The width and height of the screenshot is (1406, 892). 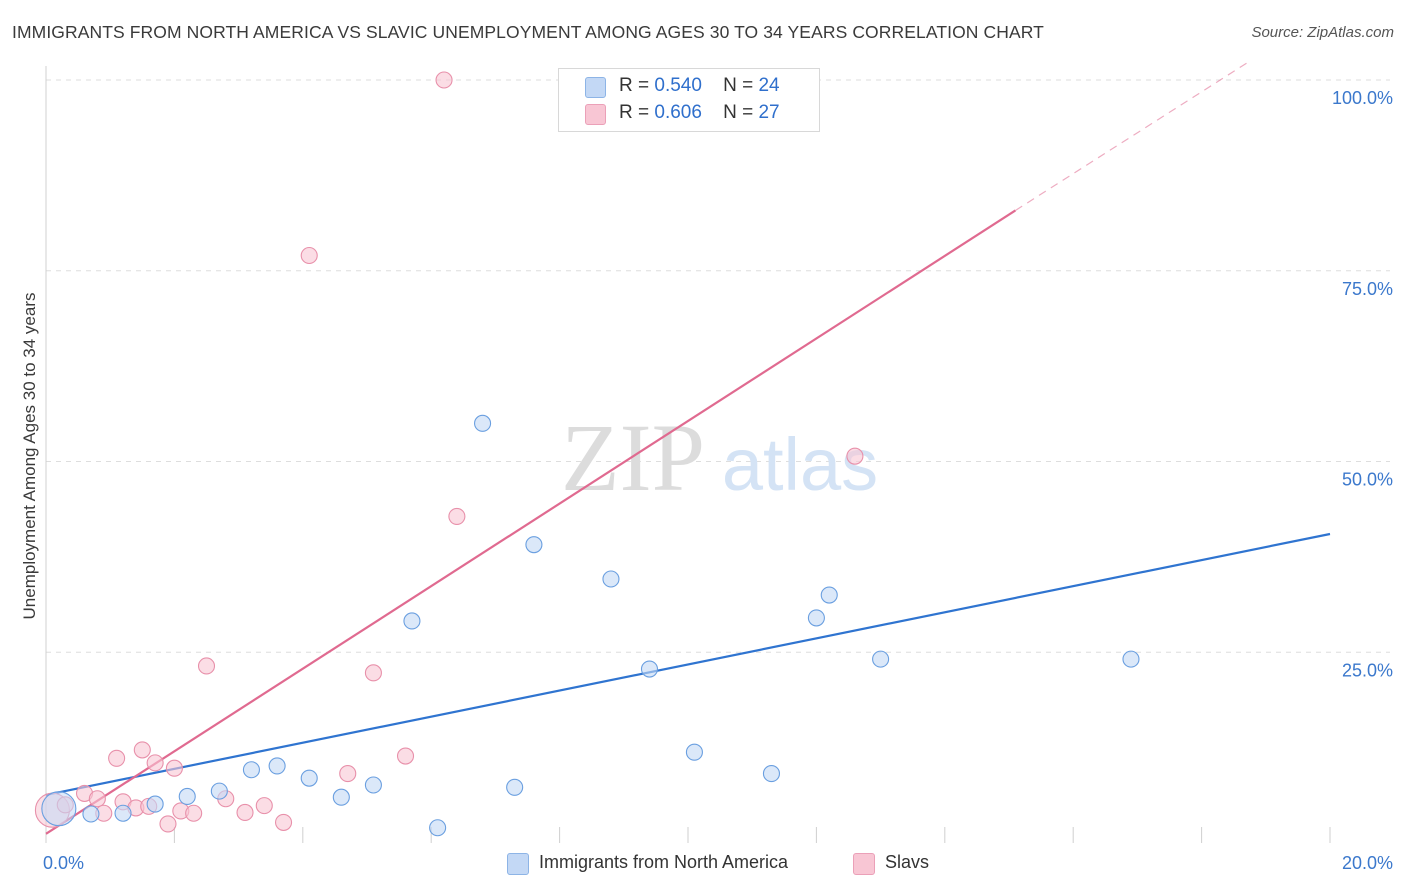 What do you see at coordinates (595, 114) in the screenshot?
I see `legend-swatch-pink` at bounding box center [595, 114].